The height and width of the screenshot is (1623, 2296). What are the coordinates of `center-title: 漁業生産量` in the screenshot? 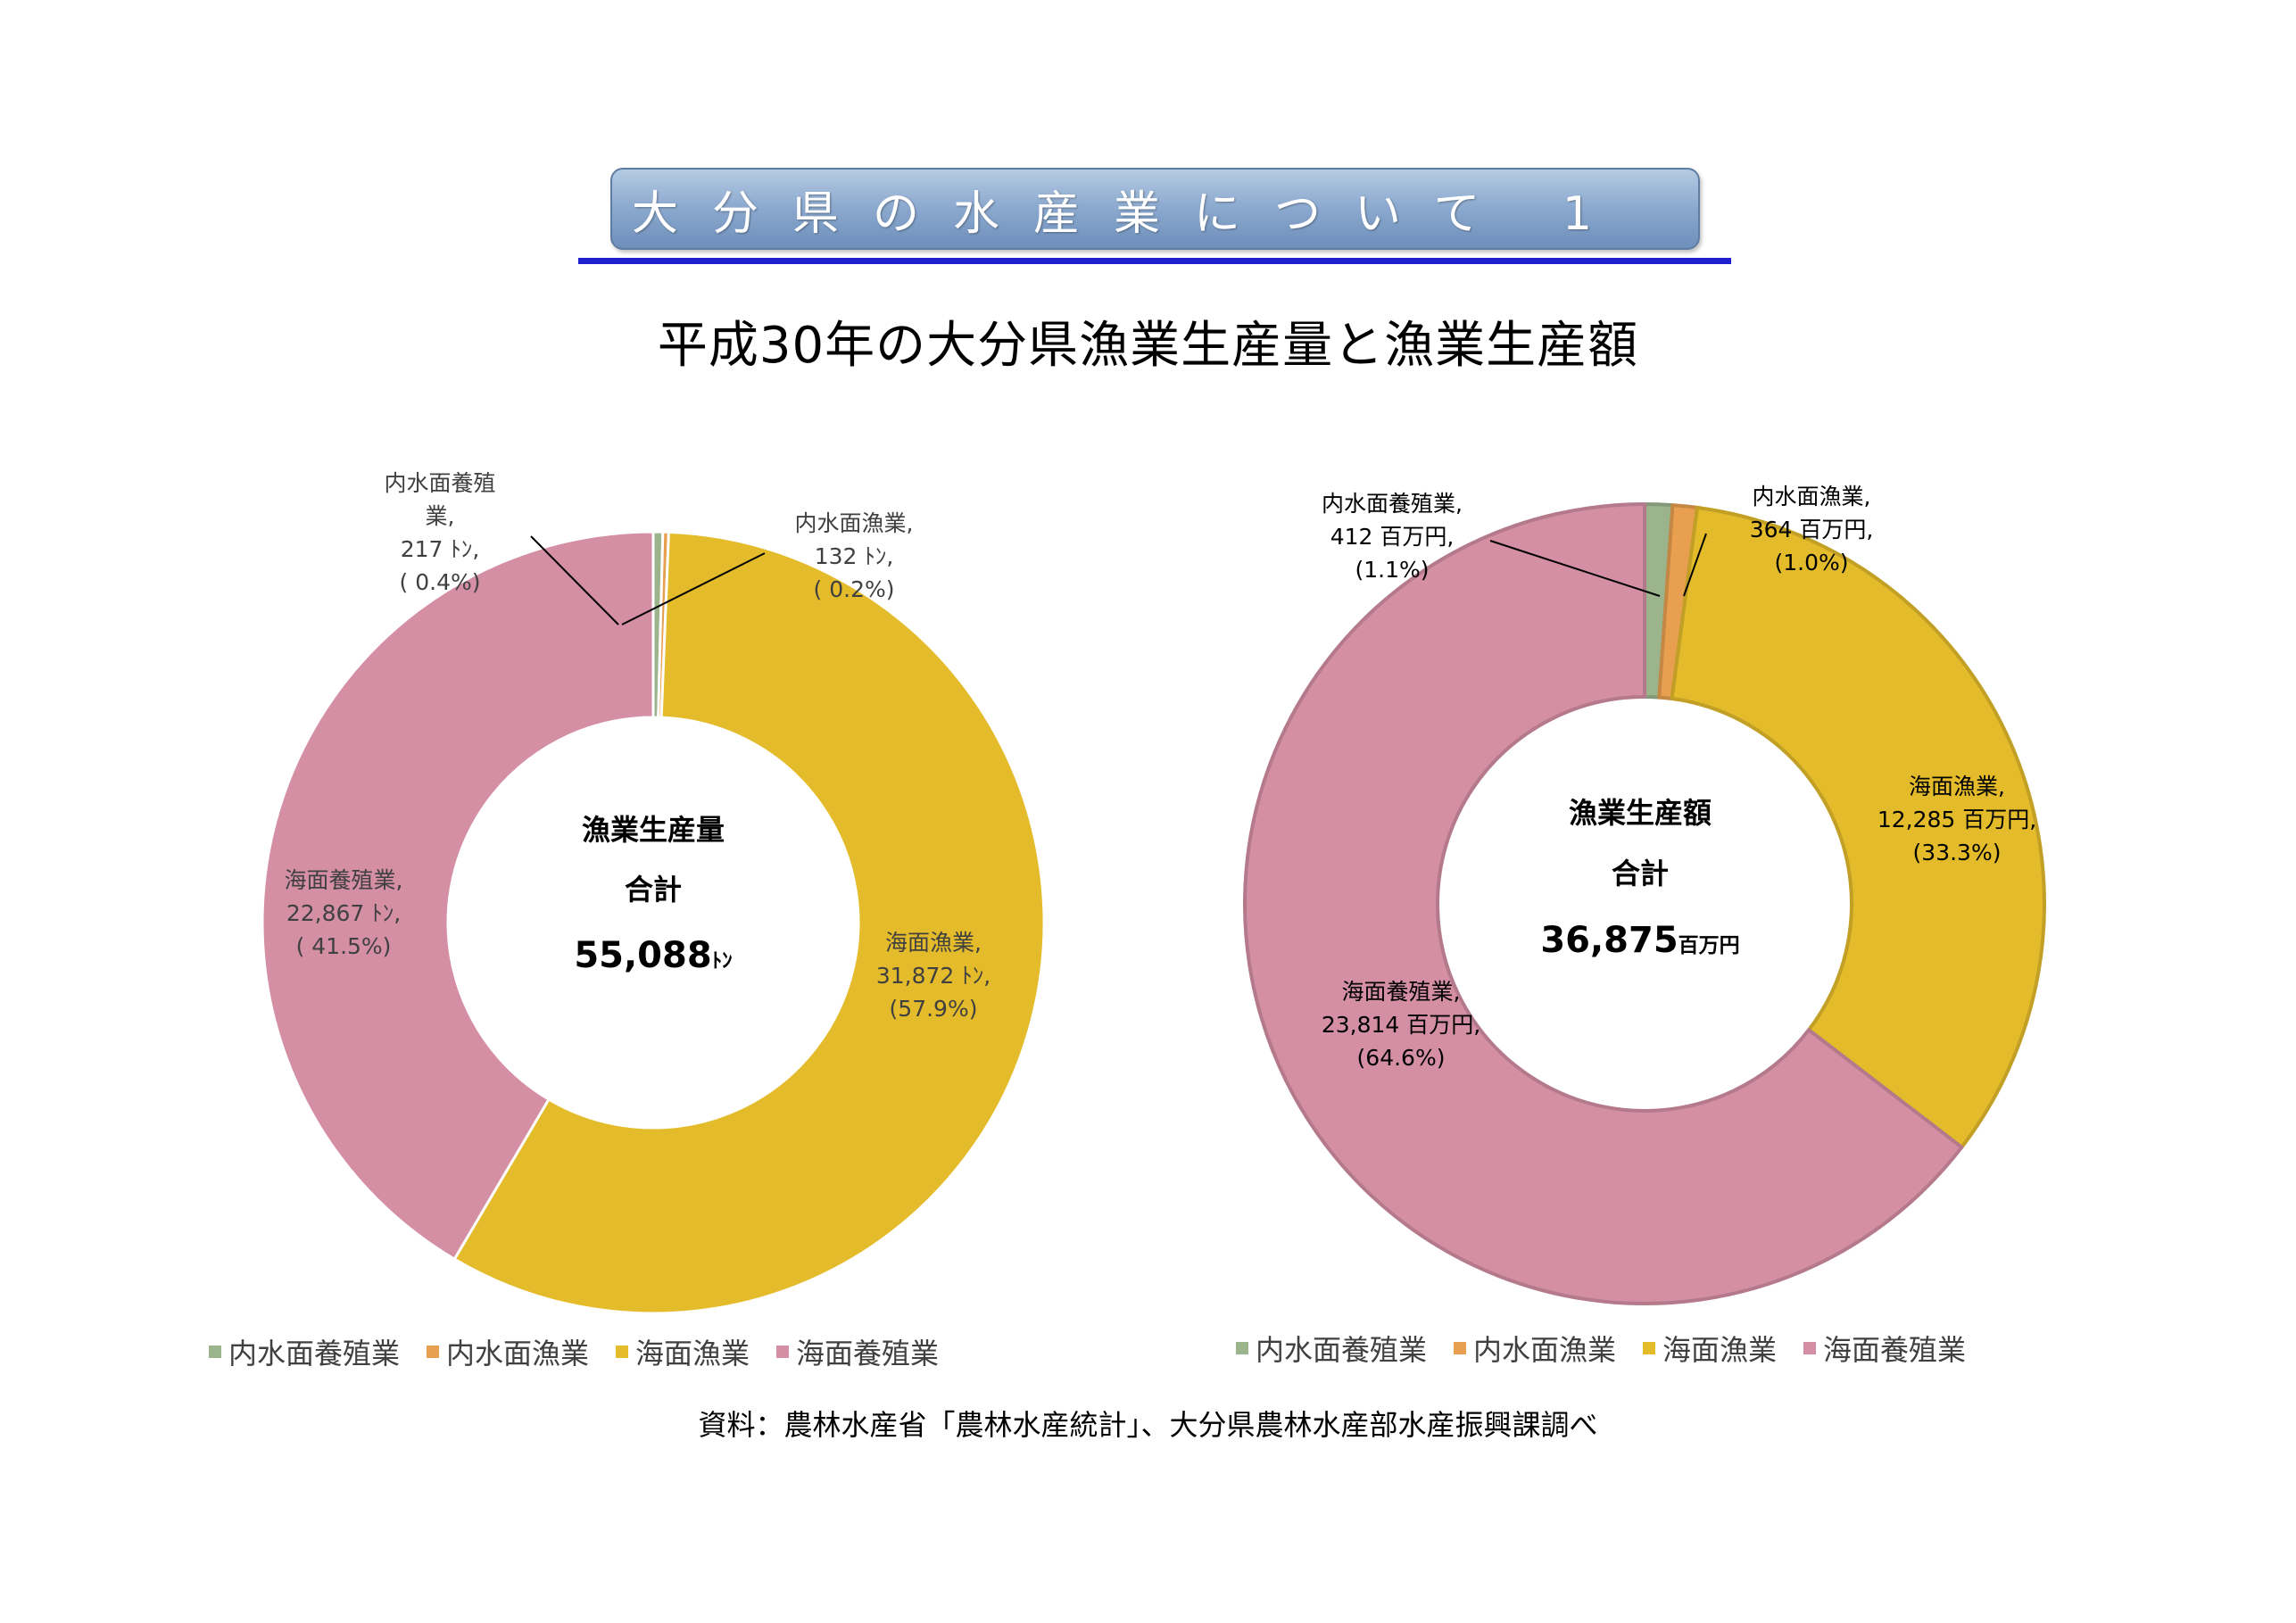 It's located at (653, 830).